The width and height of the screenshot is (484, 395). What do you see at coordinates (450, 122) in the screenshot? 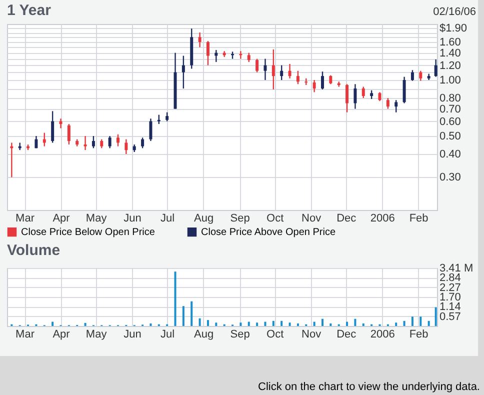
I see `y-tick-label: 0.60` at bounding box center [450, 122].